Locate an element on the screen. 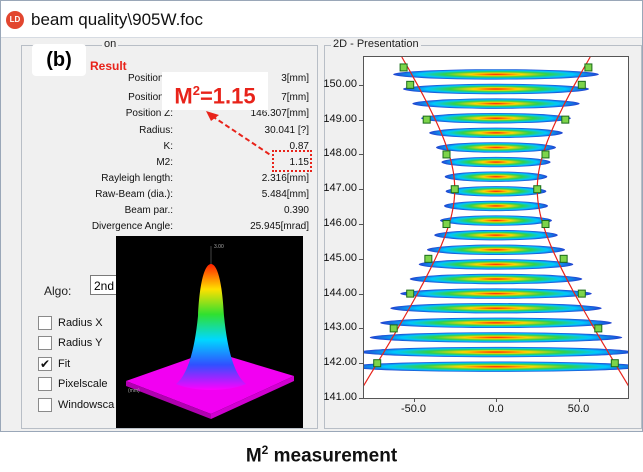 The image size is (643, 472). x-tick-label: 50.0 is located at coordinates (578, 409).